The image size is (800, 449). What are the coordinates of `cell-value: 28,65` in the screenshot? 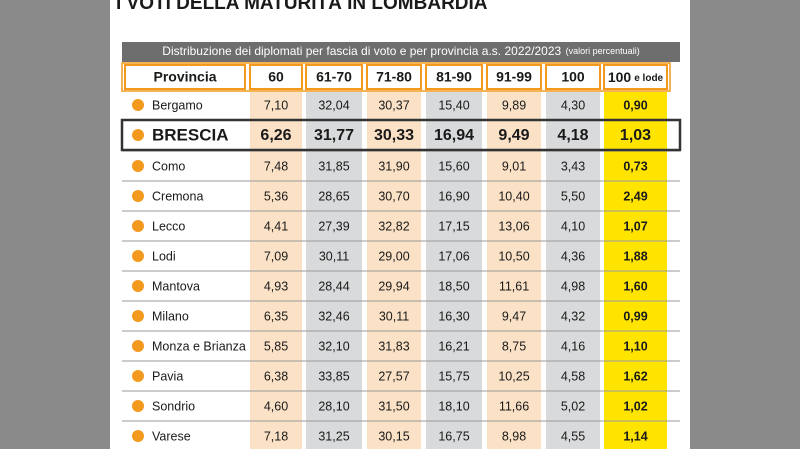 It's located at (333, 196).